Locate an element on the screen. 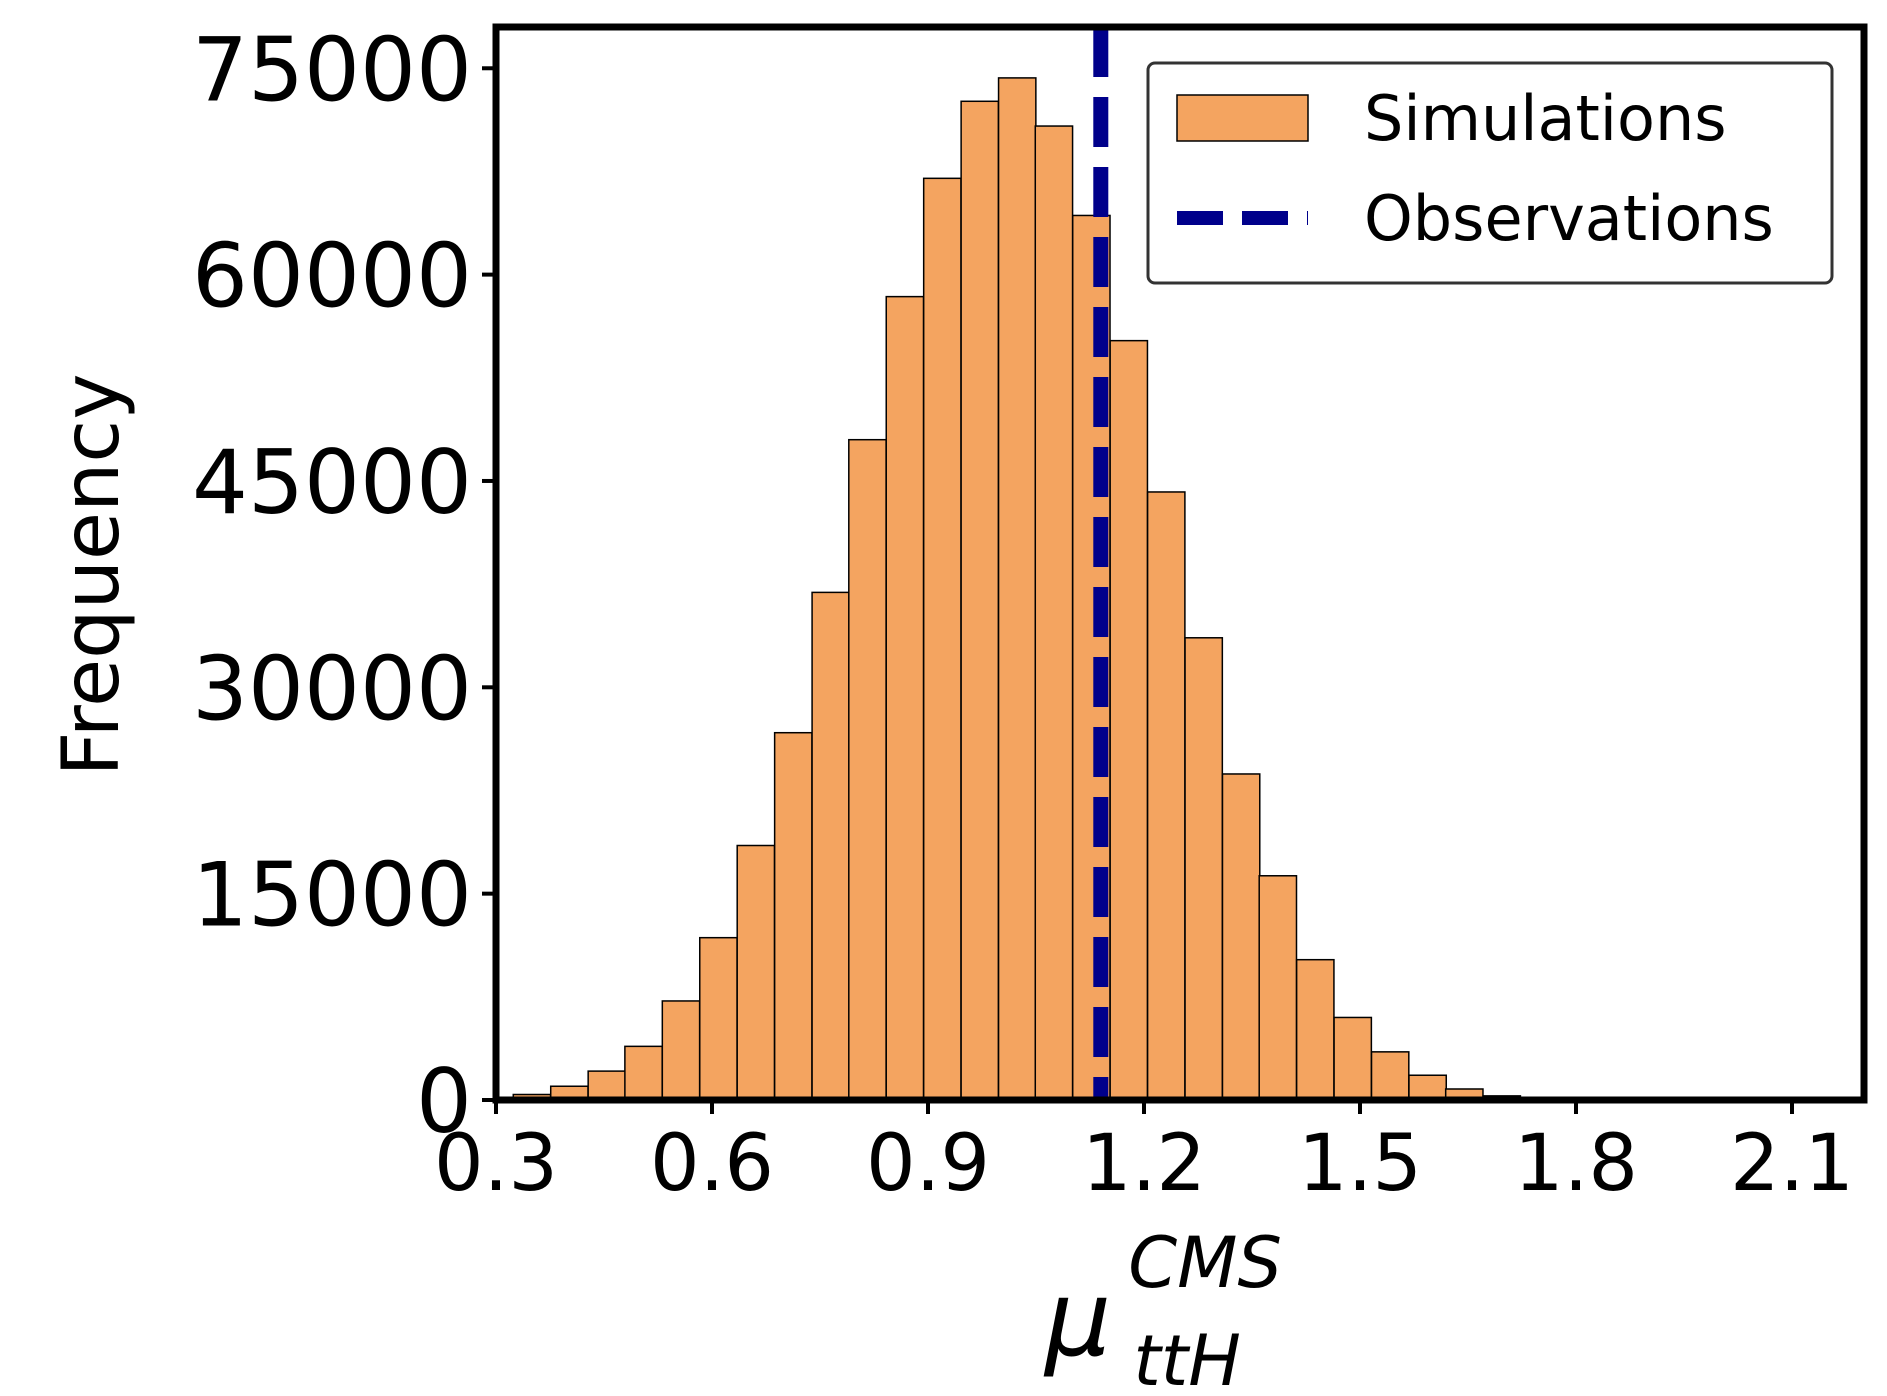  x-tick-label-6: 2.1 is located at coordinates (1792, 1164).